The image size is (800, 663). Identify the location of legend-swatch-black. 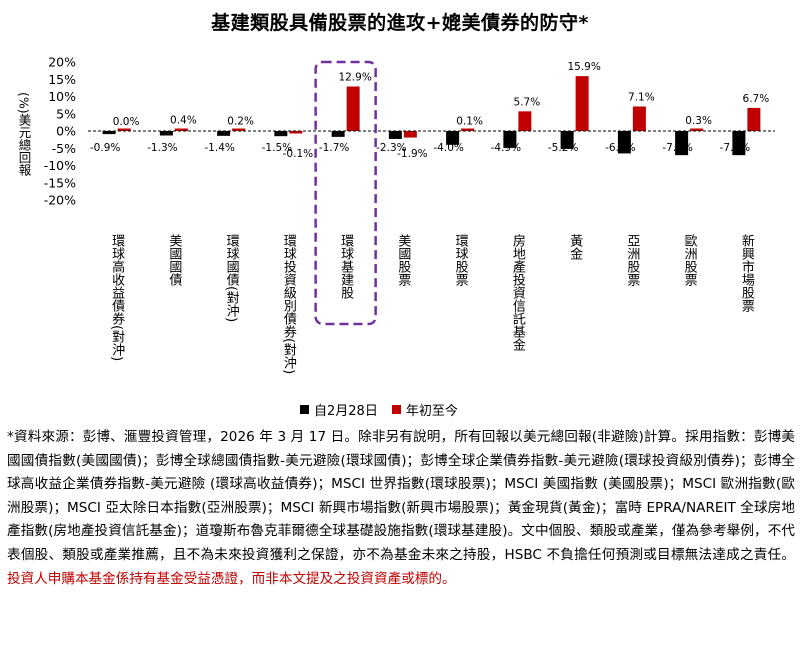
(304, 409).